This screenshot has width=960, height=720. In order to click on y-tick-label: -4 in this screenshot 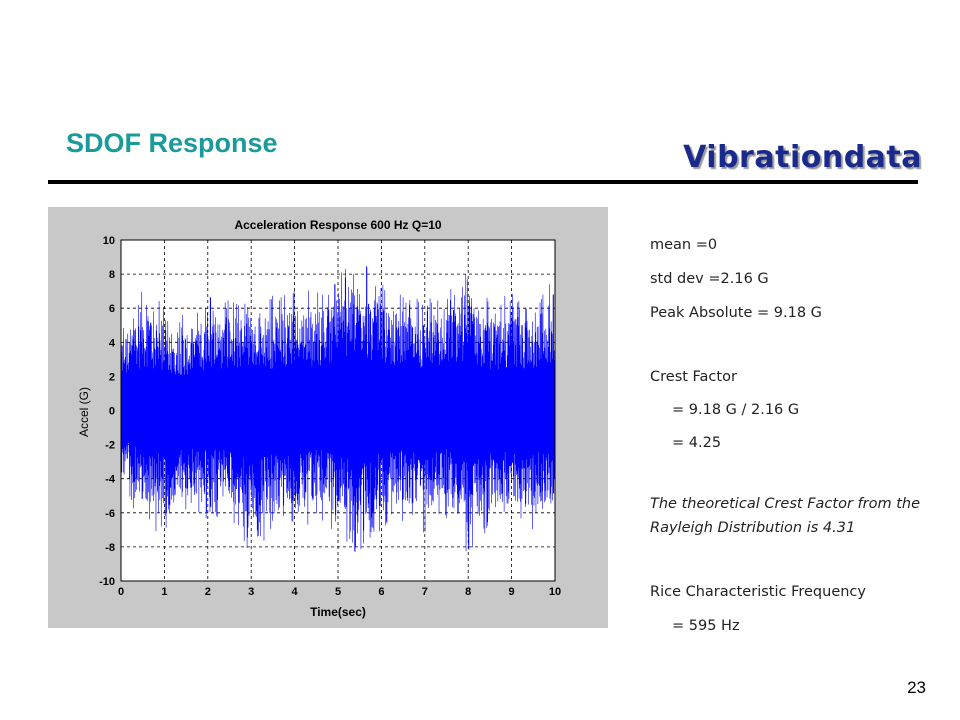, I will do `click(110, 480)`.